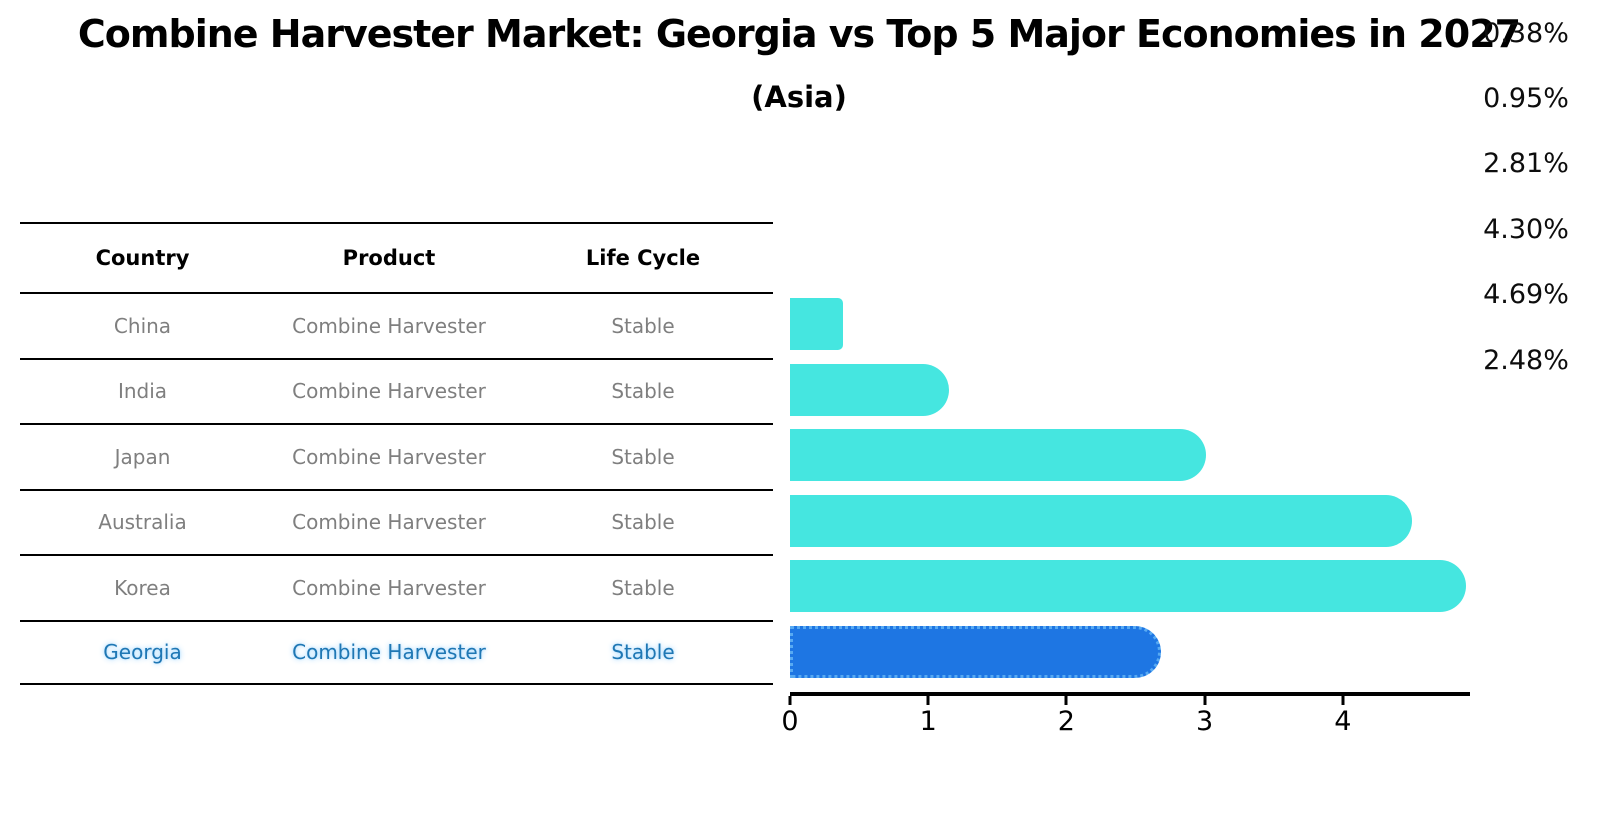 Image resolution: width=1598 pixels, height=823 pixels. Describe the element at coordinates (1526, 294) in the screenshot. I see `value-label-korea: 4.69%` at that location.